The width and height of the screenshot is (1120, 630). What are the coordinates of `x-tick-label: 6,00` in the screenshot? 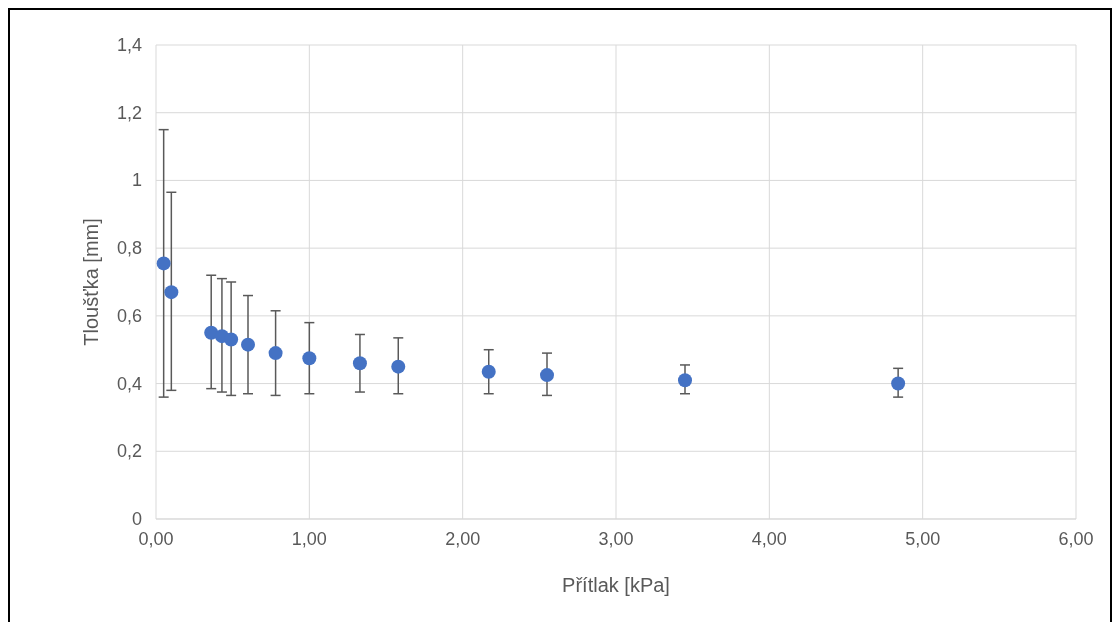 It's located at (1076, 539).